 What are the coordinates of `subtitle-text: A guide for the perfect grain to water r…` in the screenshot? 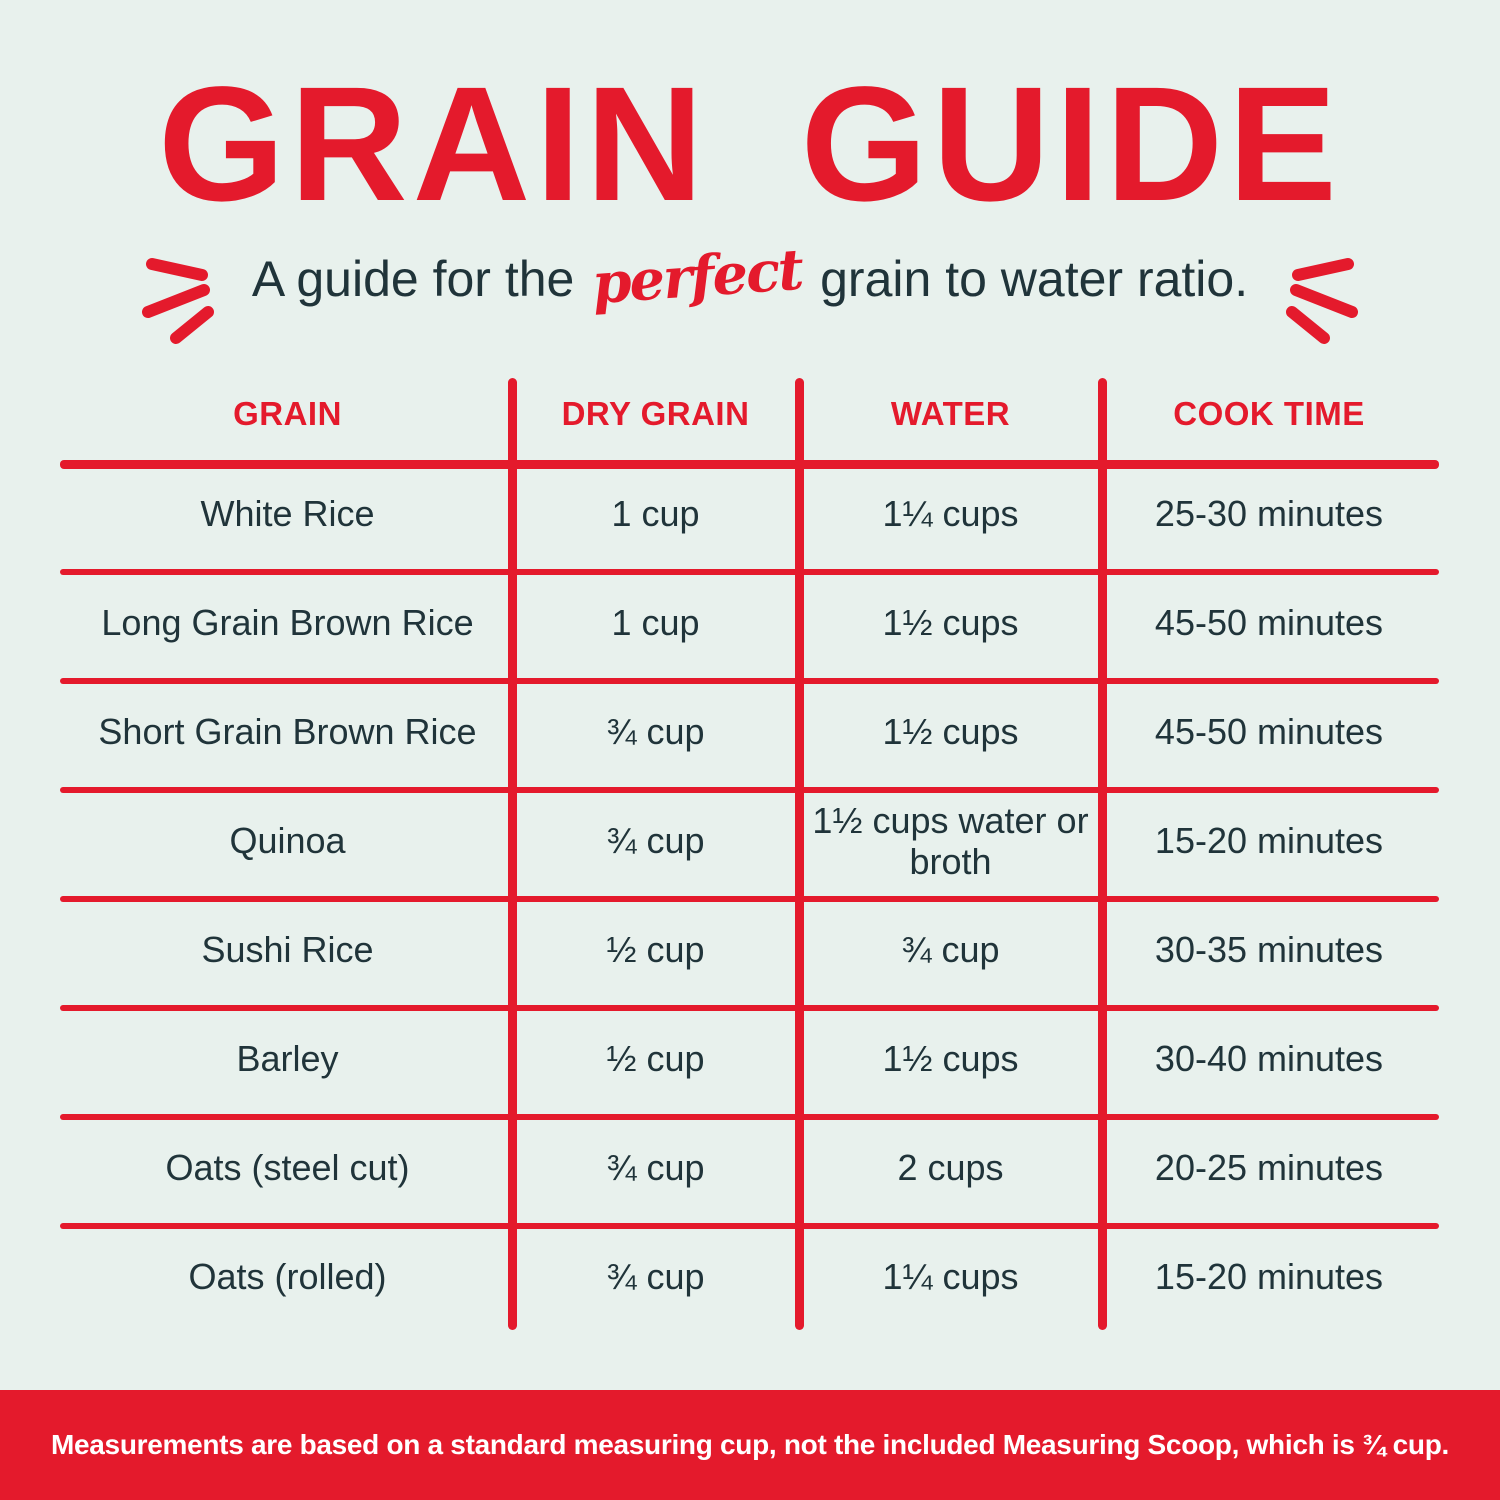 It's located at (750, 277).